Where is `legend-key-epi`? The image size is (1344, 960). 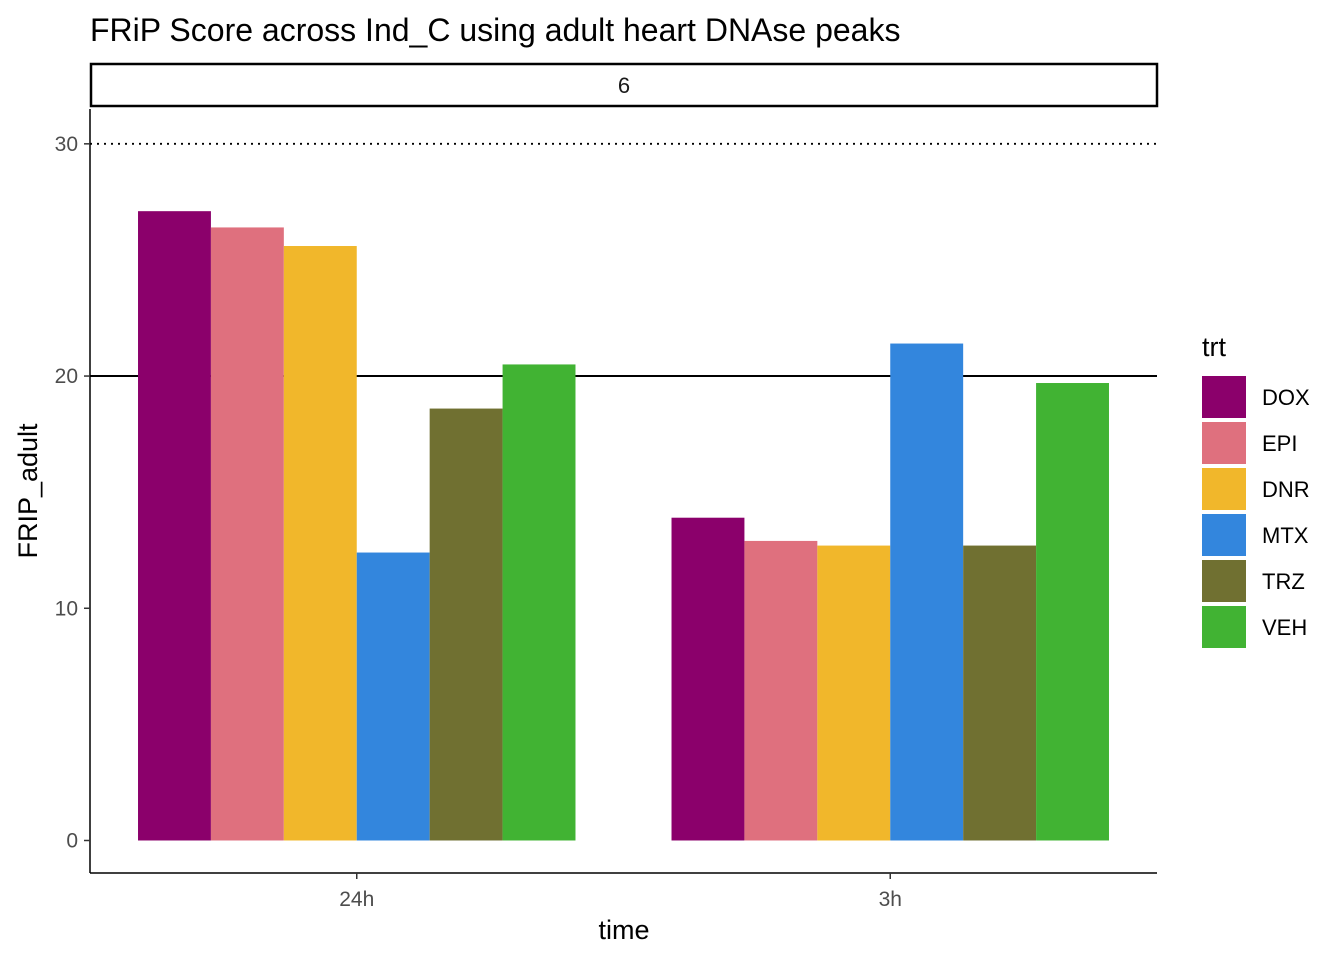 legend-key-epi is located at coordinates (1224, 443).